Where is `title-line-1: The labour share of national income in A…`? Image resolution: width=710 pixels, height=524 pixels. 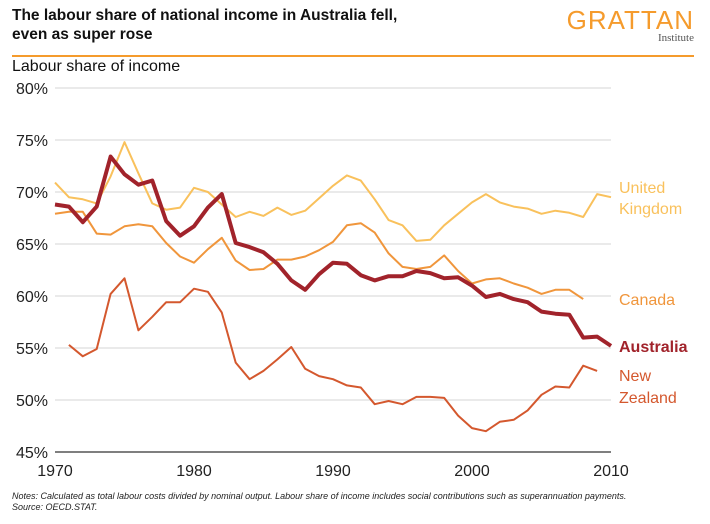 title-line-1: The labour share of national income in A… is located at coordinates (205, 15).